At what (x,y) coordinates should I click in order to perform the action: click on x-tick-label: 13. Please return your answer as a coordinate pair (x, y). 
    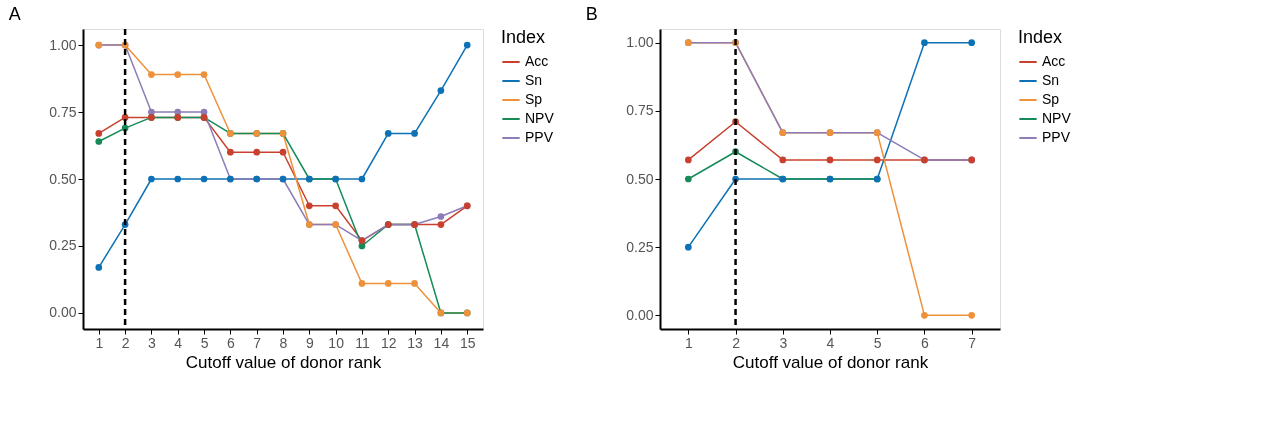
    Looking at the image, I should click on (415, 342).